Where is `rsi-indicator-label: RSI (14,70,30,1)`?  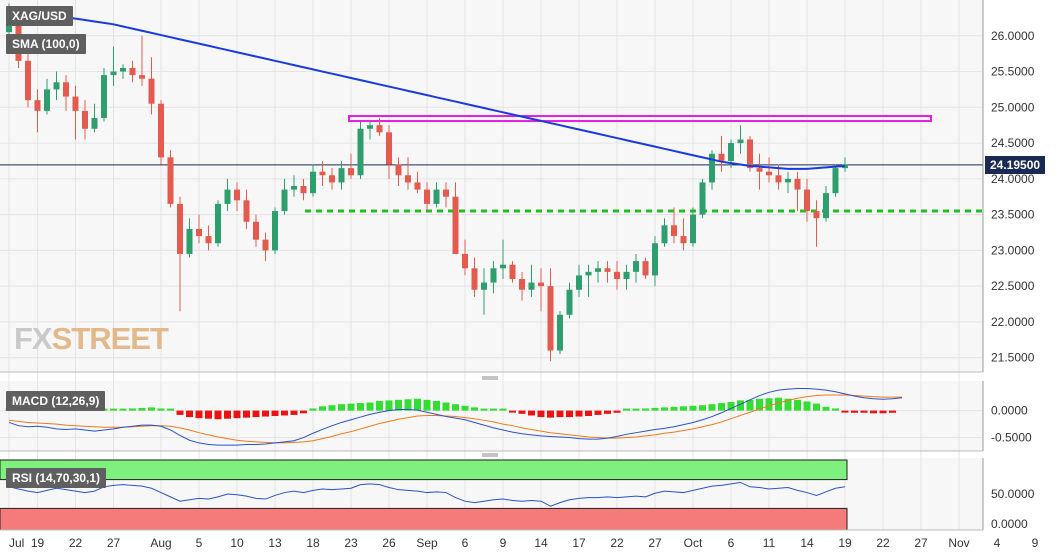
rsi-indicator-label: RSI (14,70,30,1) is located at coordinates (56, 478).